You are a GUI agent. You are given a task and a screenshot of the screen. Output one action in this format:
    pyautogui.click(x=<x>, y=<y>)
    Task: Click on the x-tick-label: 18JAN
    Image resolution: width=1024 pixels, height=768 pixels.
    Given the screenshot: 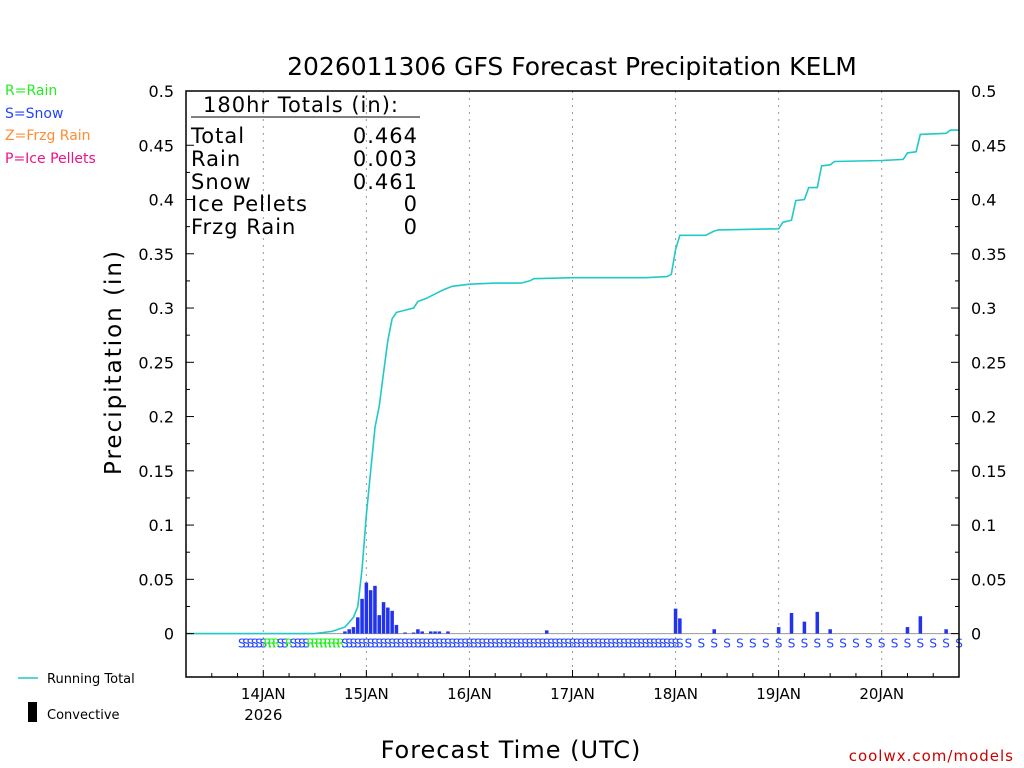 What is the action you would take?
    pyautogui.click(x=675, y=694)
    